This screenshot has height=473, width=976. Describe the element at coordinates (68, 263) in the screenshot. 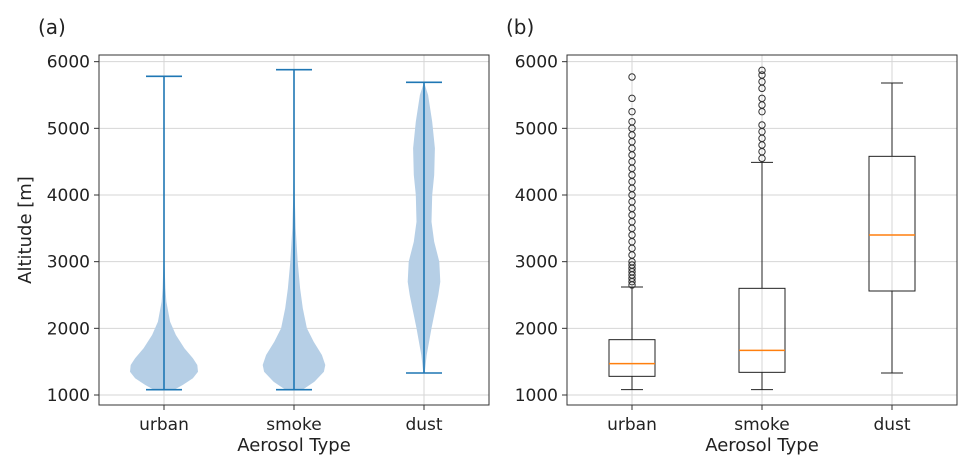

I see `y-tick-label-a: 3000` at that location.